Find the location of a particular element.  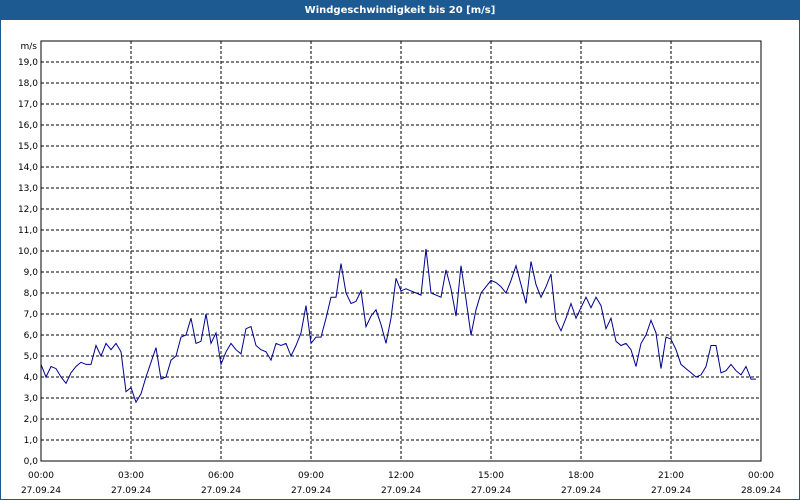

y-axis-unit-label: m/s is located at coordinates (29, 47).